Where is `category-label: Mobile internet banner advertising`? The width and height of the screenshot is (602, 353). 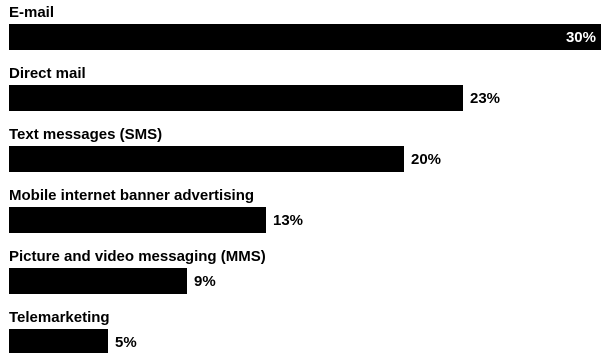 category-label: Mobile internet banner advertising is located at coordinates (131, 195).